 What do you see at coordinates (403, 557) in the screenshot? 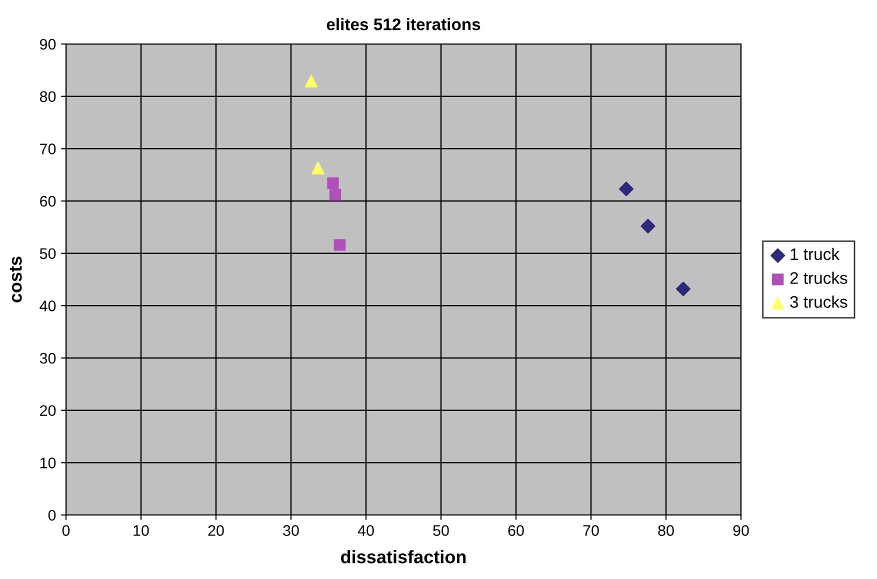
I see `x-axis-title: dissatisfaction` at bounding box center [403, 557].